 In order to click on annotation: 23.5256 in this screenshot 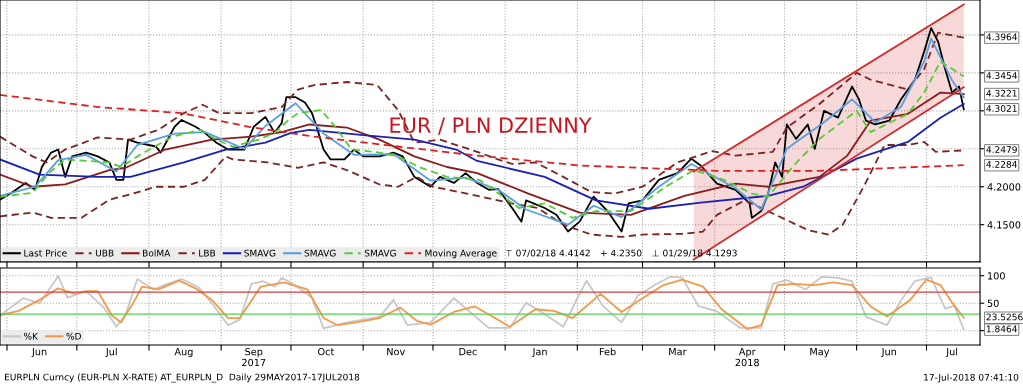, I will do `click(1004, 317)`.